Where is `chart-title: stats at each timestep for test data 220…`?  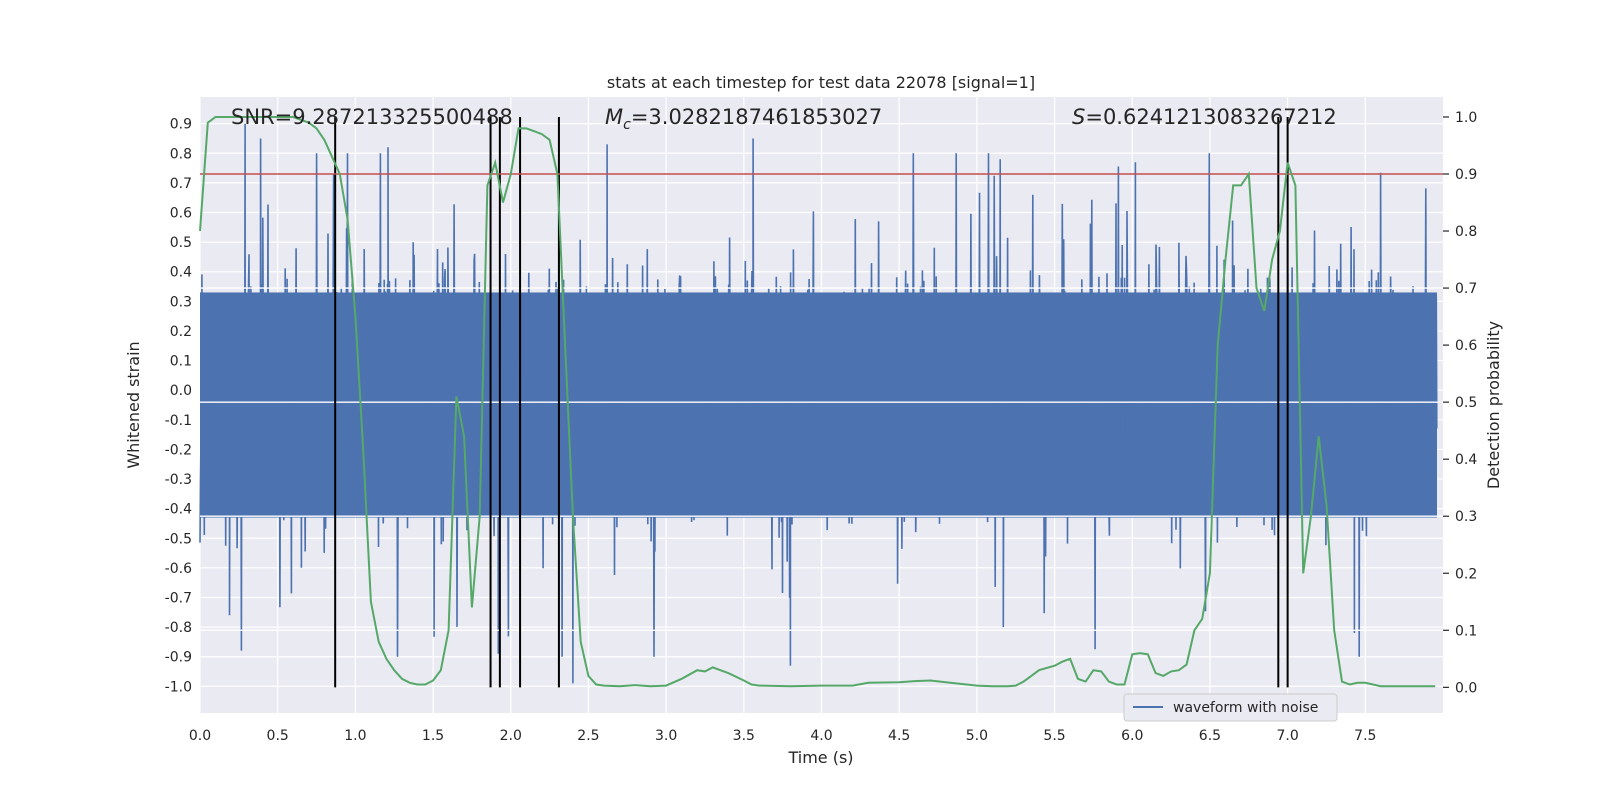
chart-title: stats at each timestep for test data 220… is located at coordinates (821, 82).